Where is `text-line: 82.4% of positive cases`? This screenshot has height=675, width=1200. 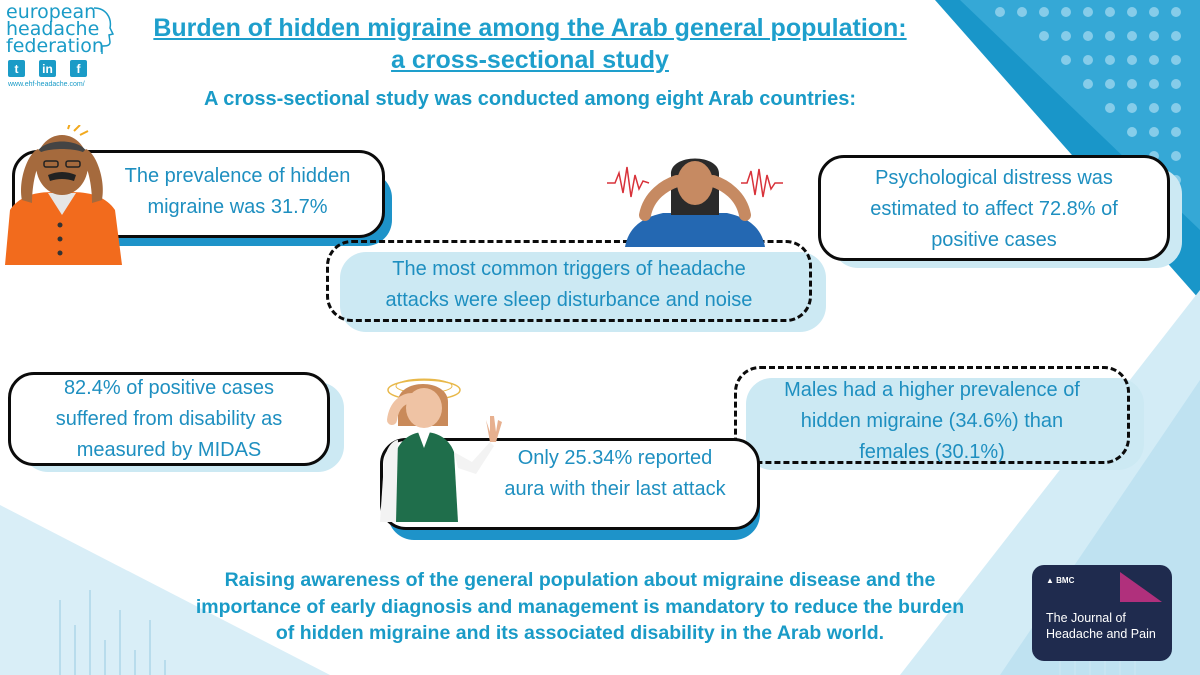 text-line: 82.4% of positive cases is located at coordinates (169, 388).